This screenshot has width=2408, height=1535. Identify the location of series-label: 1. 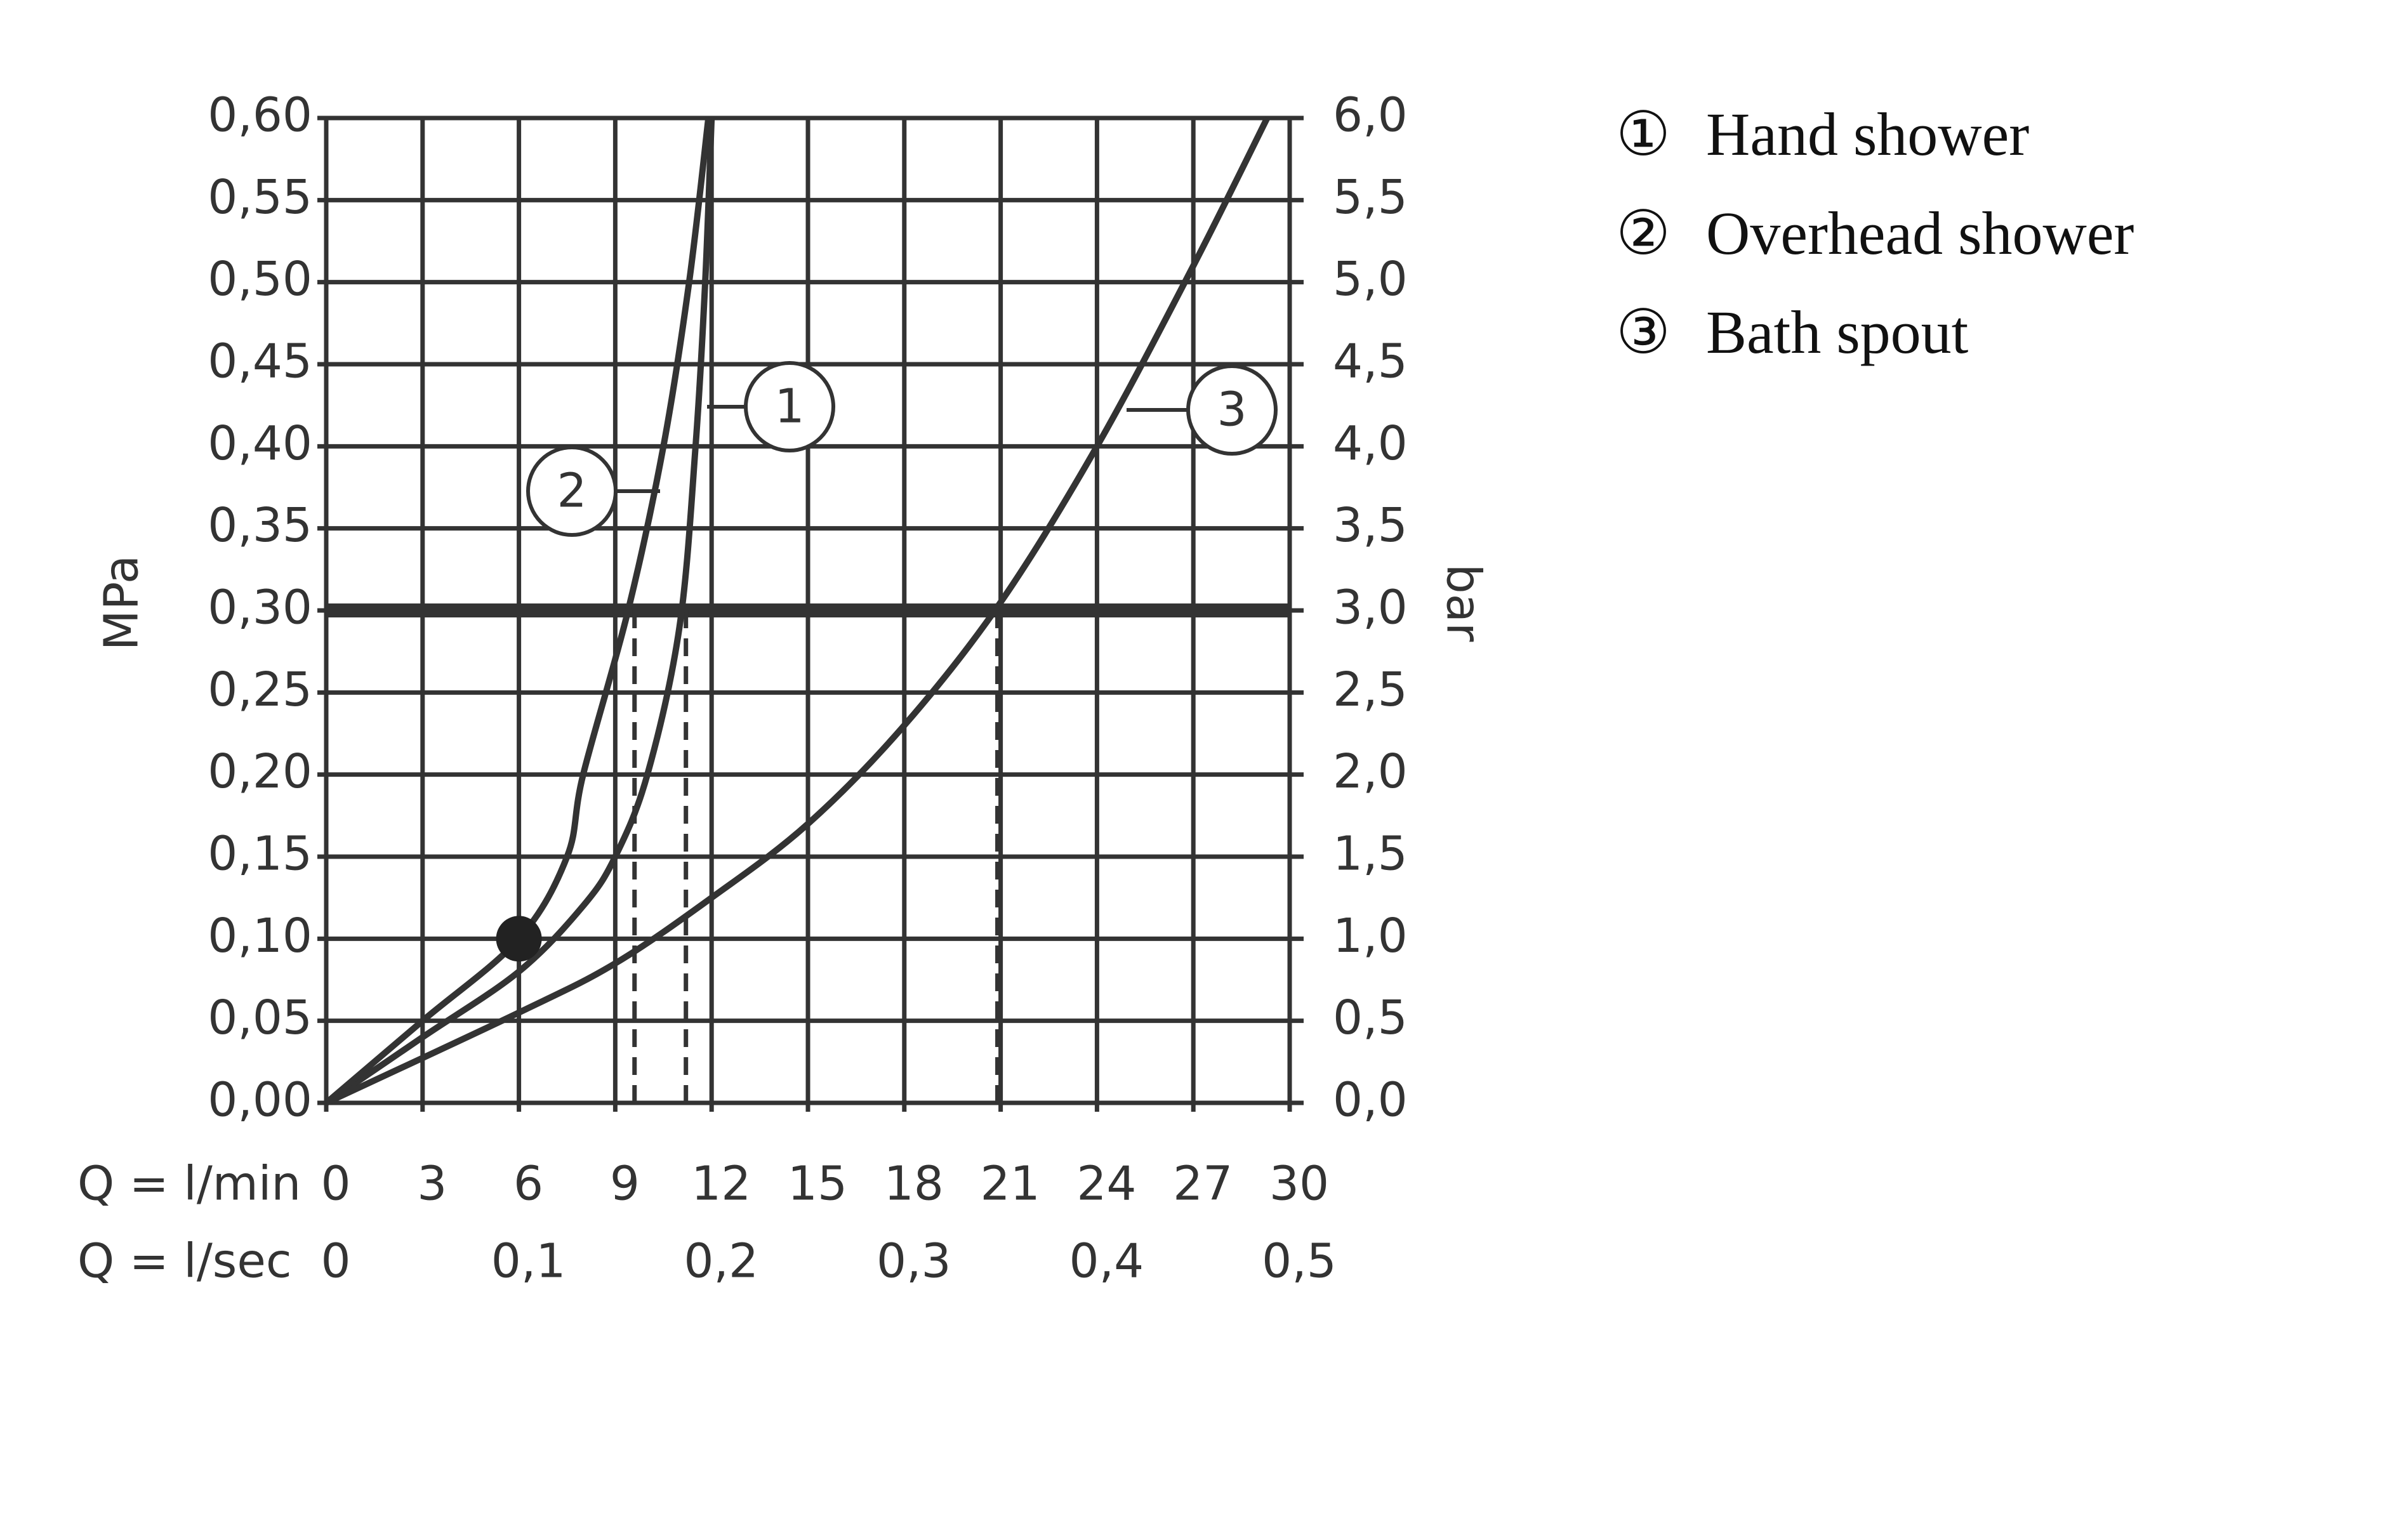
(789, 406).